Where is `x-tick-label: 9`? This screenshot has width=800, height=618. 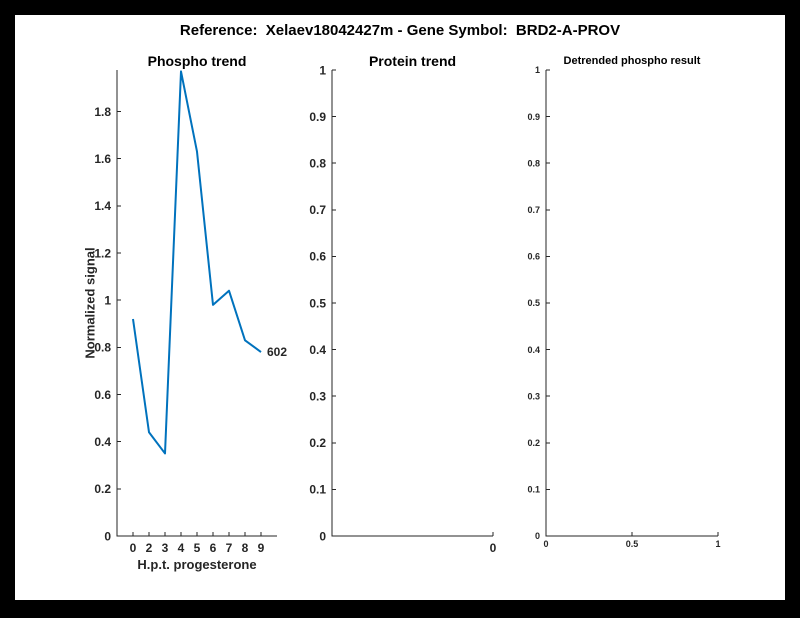
x-tick-label: 9 is located at coordinates (261, 548).